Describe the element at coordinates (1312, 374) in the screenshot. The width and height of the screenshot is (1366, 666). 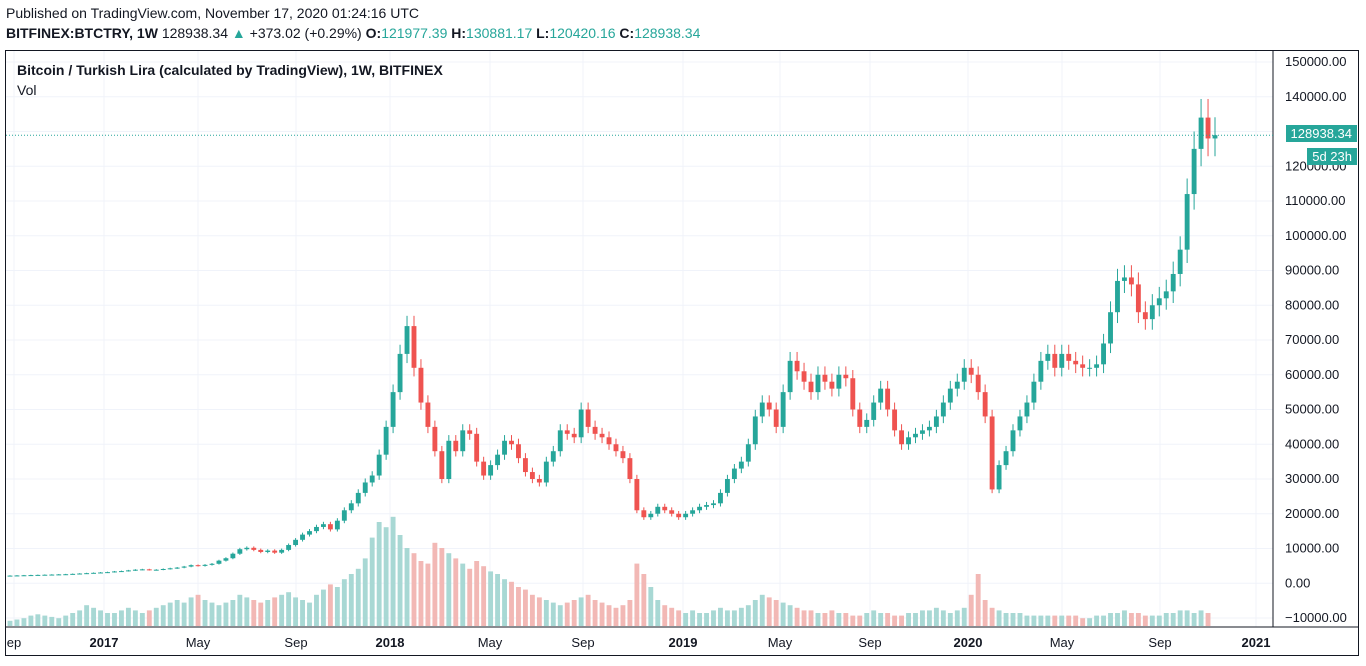
I see `y-tick-label: 60000.00` at that location.